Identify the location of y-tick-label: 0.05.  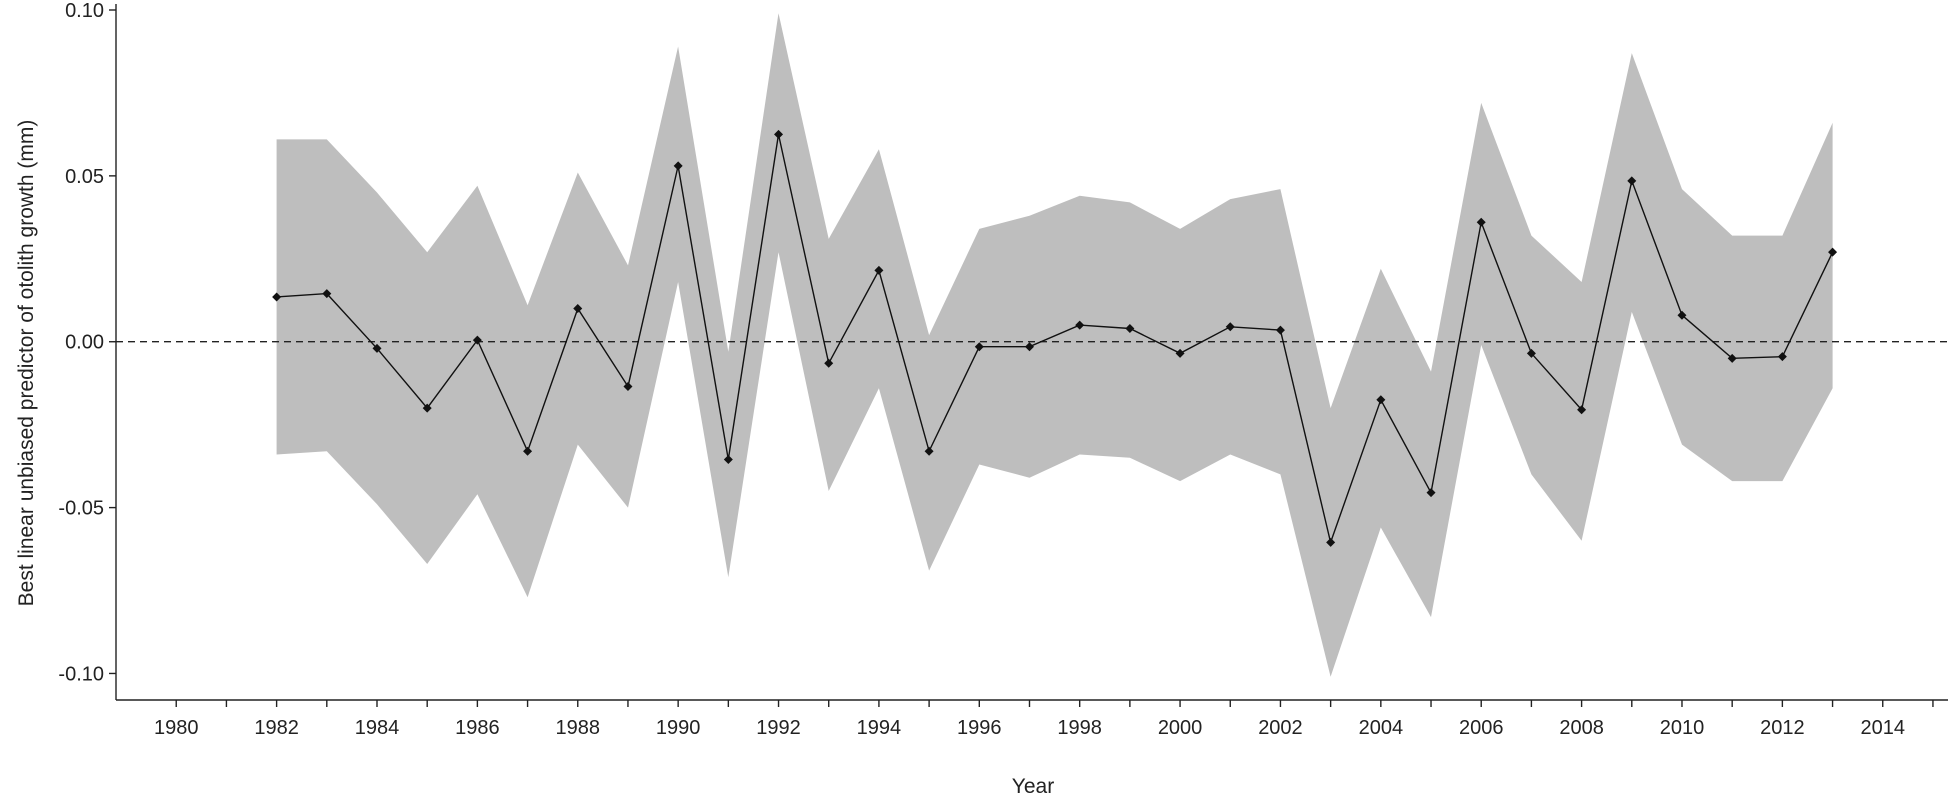
(84, 177).